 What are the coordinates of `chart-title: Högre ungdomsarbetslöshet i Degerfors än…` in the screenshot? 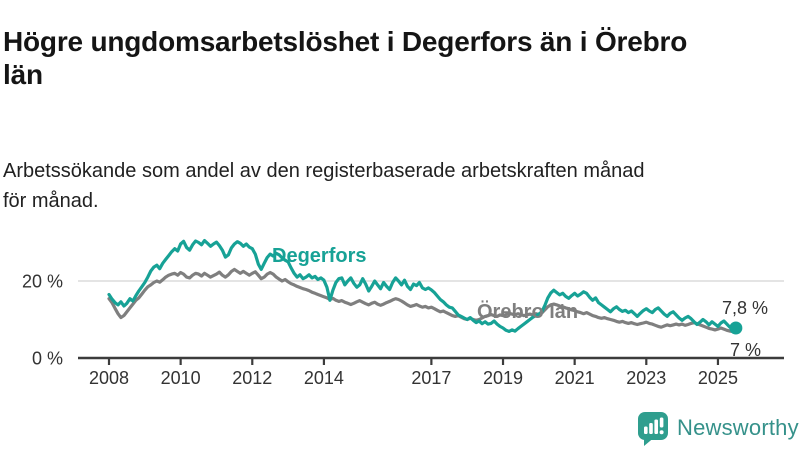 It's located at (345, 57).